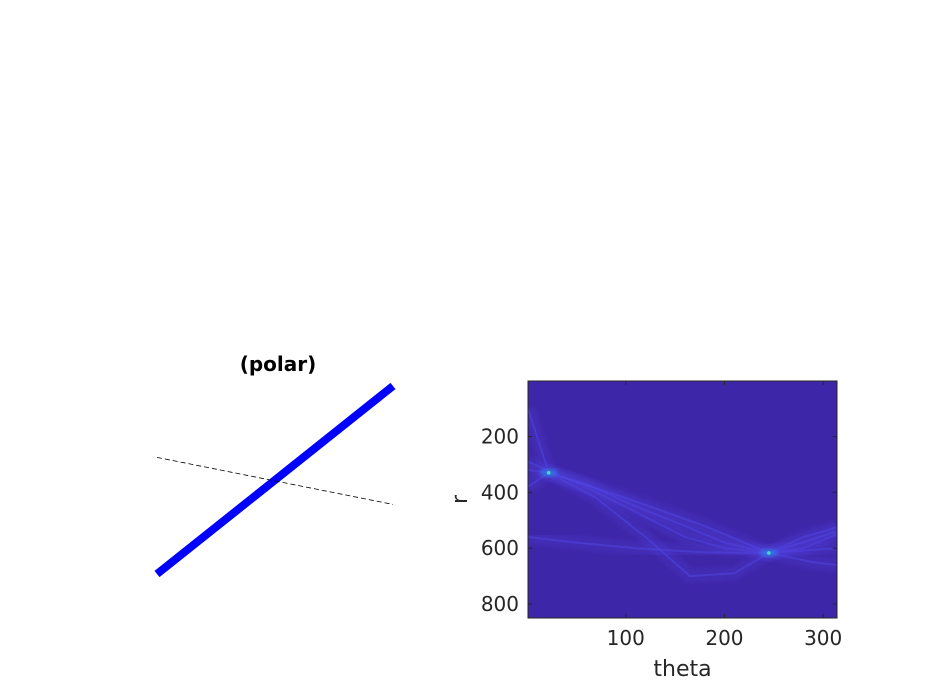 This screenshot has width=926, height=695. I want to click on heatmap-content, so click(682, 495).